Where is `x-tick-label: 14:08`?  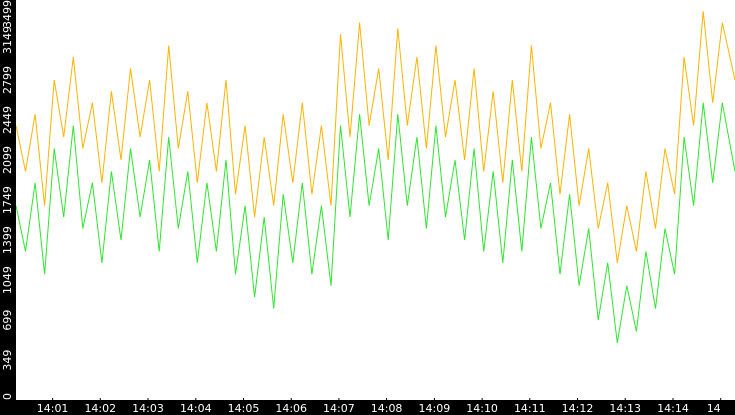
x-tick-label: 14:08 is located at coordinates (387, 408).